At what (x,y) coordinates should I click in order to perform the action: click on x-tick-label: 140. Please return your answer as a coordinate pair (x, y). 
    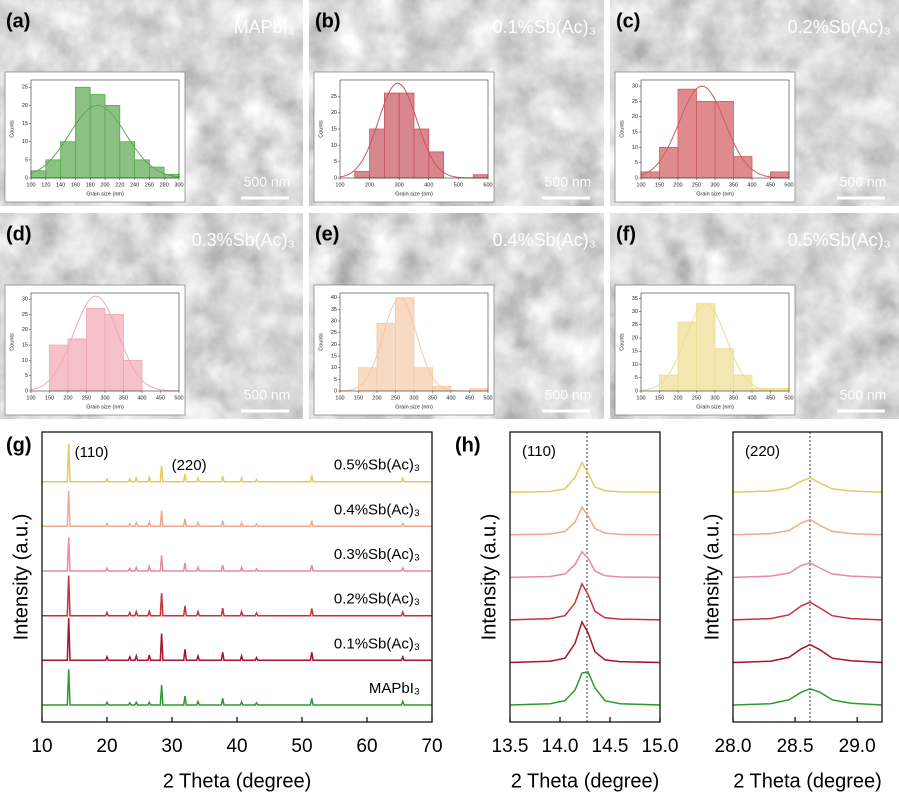
    Looking at the image, I should click on (60, 185).